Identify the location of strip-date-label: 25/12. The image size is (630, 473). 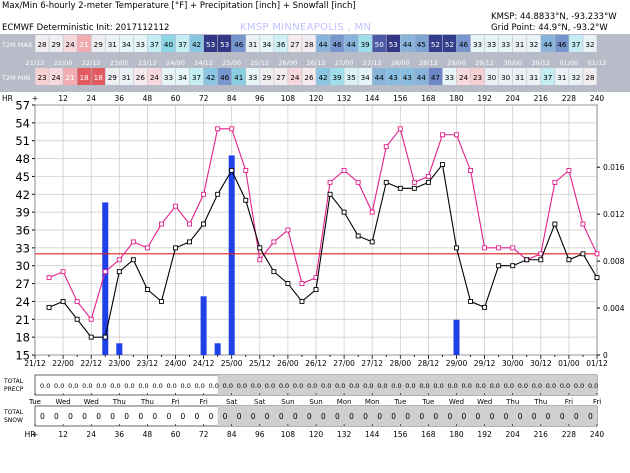
(259, 63).